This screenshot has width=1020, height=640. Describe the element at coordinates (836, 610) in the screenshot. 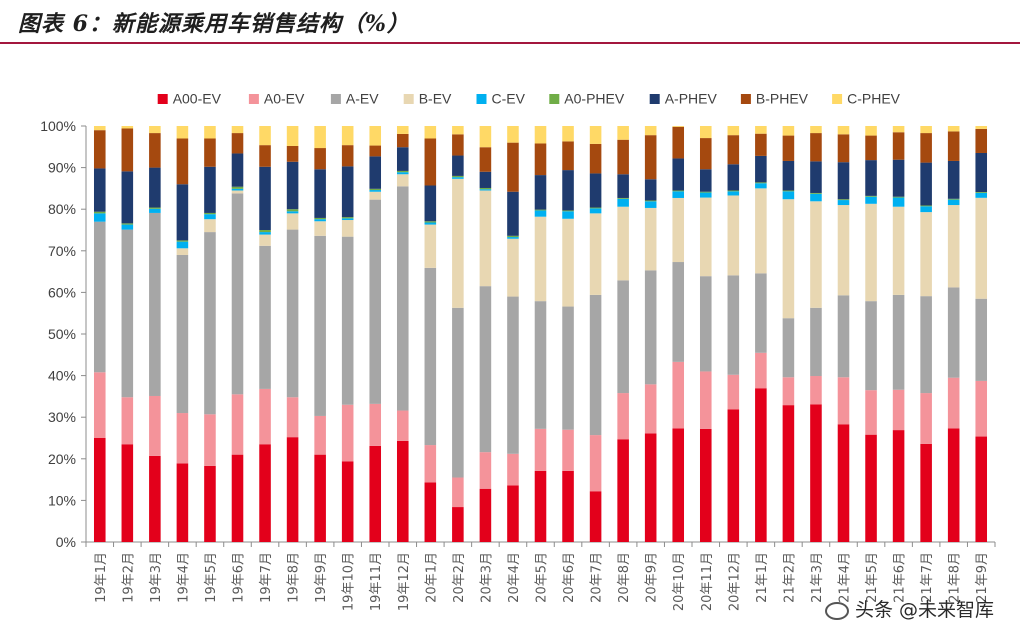

I see `watermark-icon` at that location.